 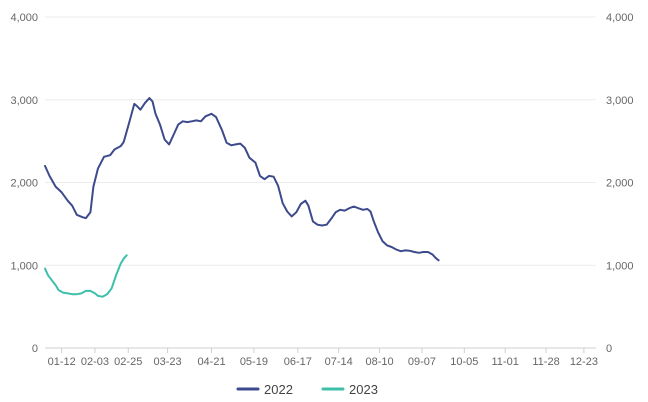 I want to click on y-tick-label-left: 1,000, so click(x=24, y=266).